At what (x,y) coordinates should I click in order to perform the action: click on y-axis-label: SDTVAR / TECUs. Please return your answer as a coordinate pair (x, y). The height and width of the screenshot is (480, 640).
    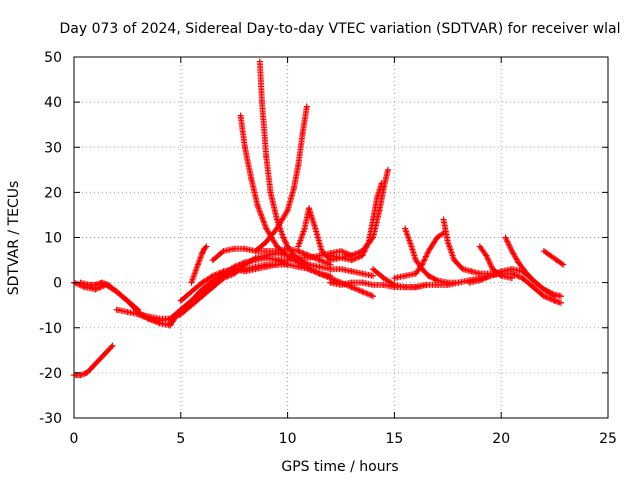
    Looking at the image, I should click on (14, 238).